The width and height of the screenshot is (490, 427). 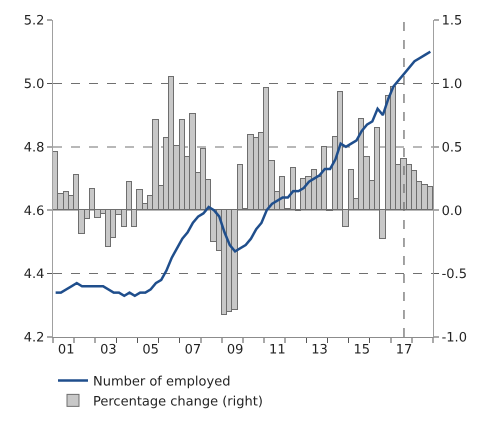 I want to click on y-tick-label: 4.6, so click(x=34, y=211).